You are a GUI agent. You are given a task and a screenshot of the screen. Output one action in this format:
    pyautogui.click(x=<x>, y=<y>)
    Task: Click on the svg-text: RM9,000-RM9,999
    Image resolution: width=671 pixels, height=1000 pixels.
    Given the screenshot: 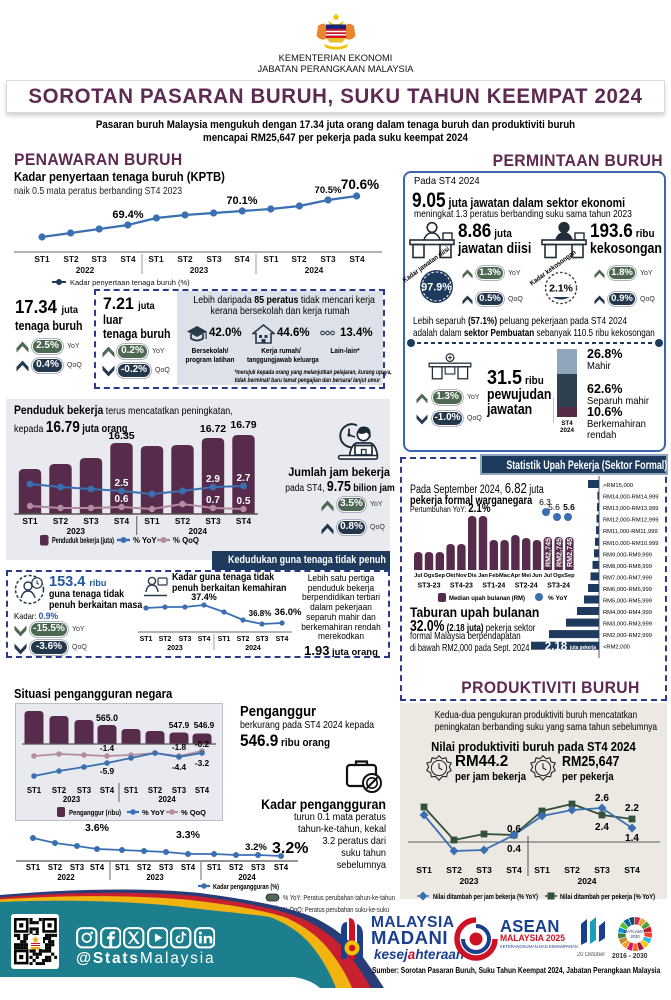 What is the action you would take?
    pyautogui.click(x=627, y=555)
    